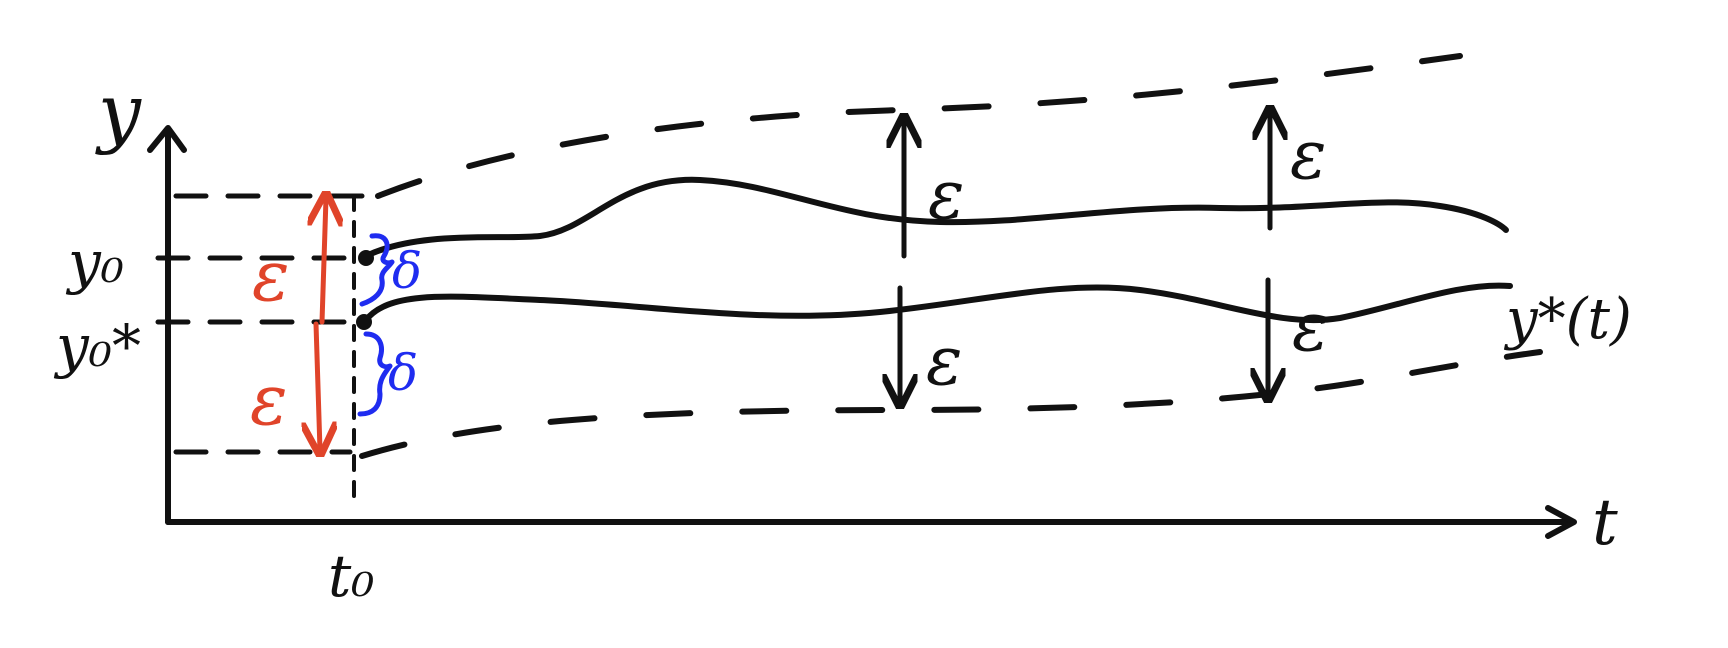  Describe the element at coordinates (407, 271) in the screenshot. I see `delta-upper-label: δ` at that location.